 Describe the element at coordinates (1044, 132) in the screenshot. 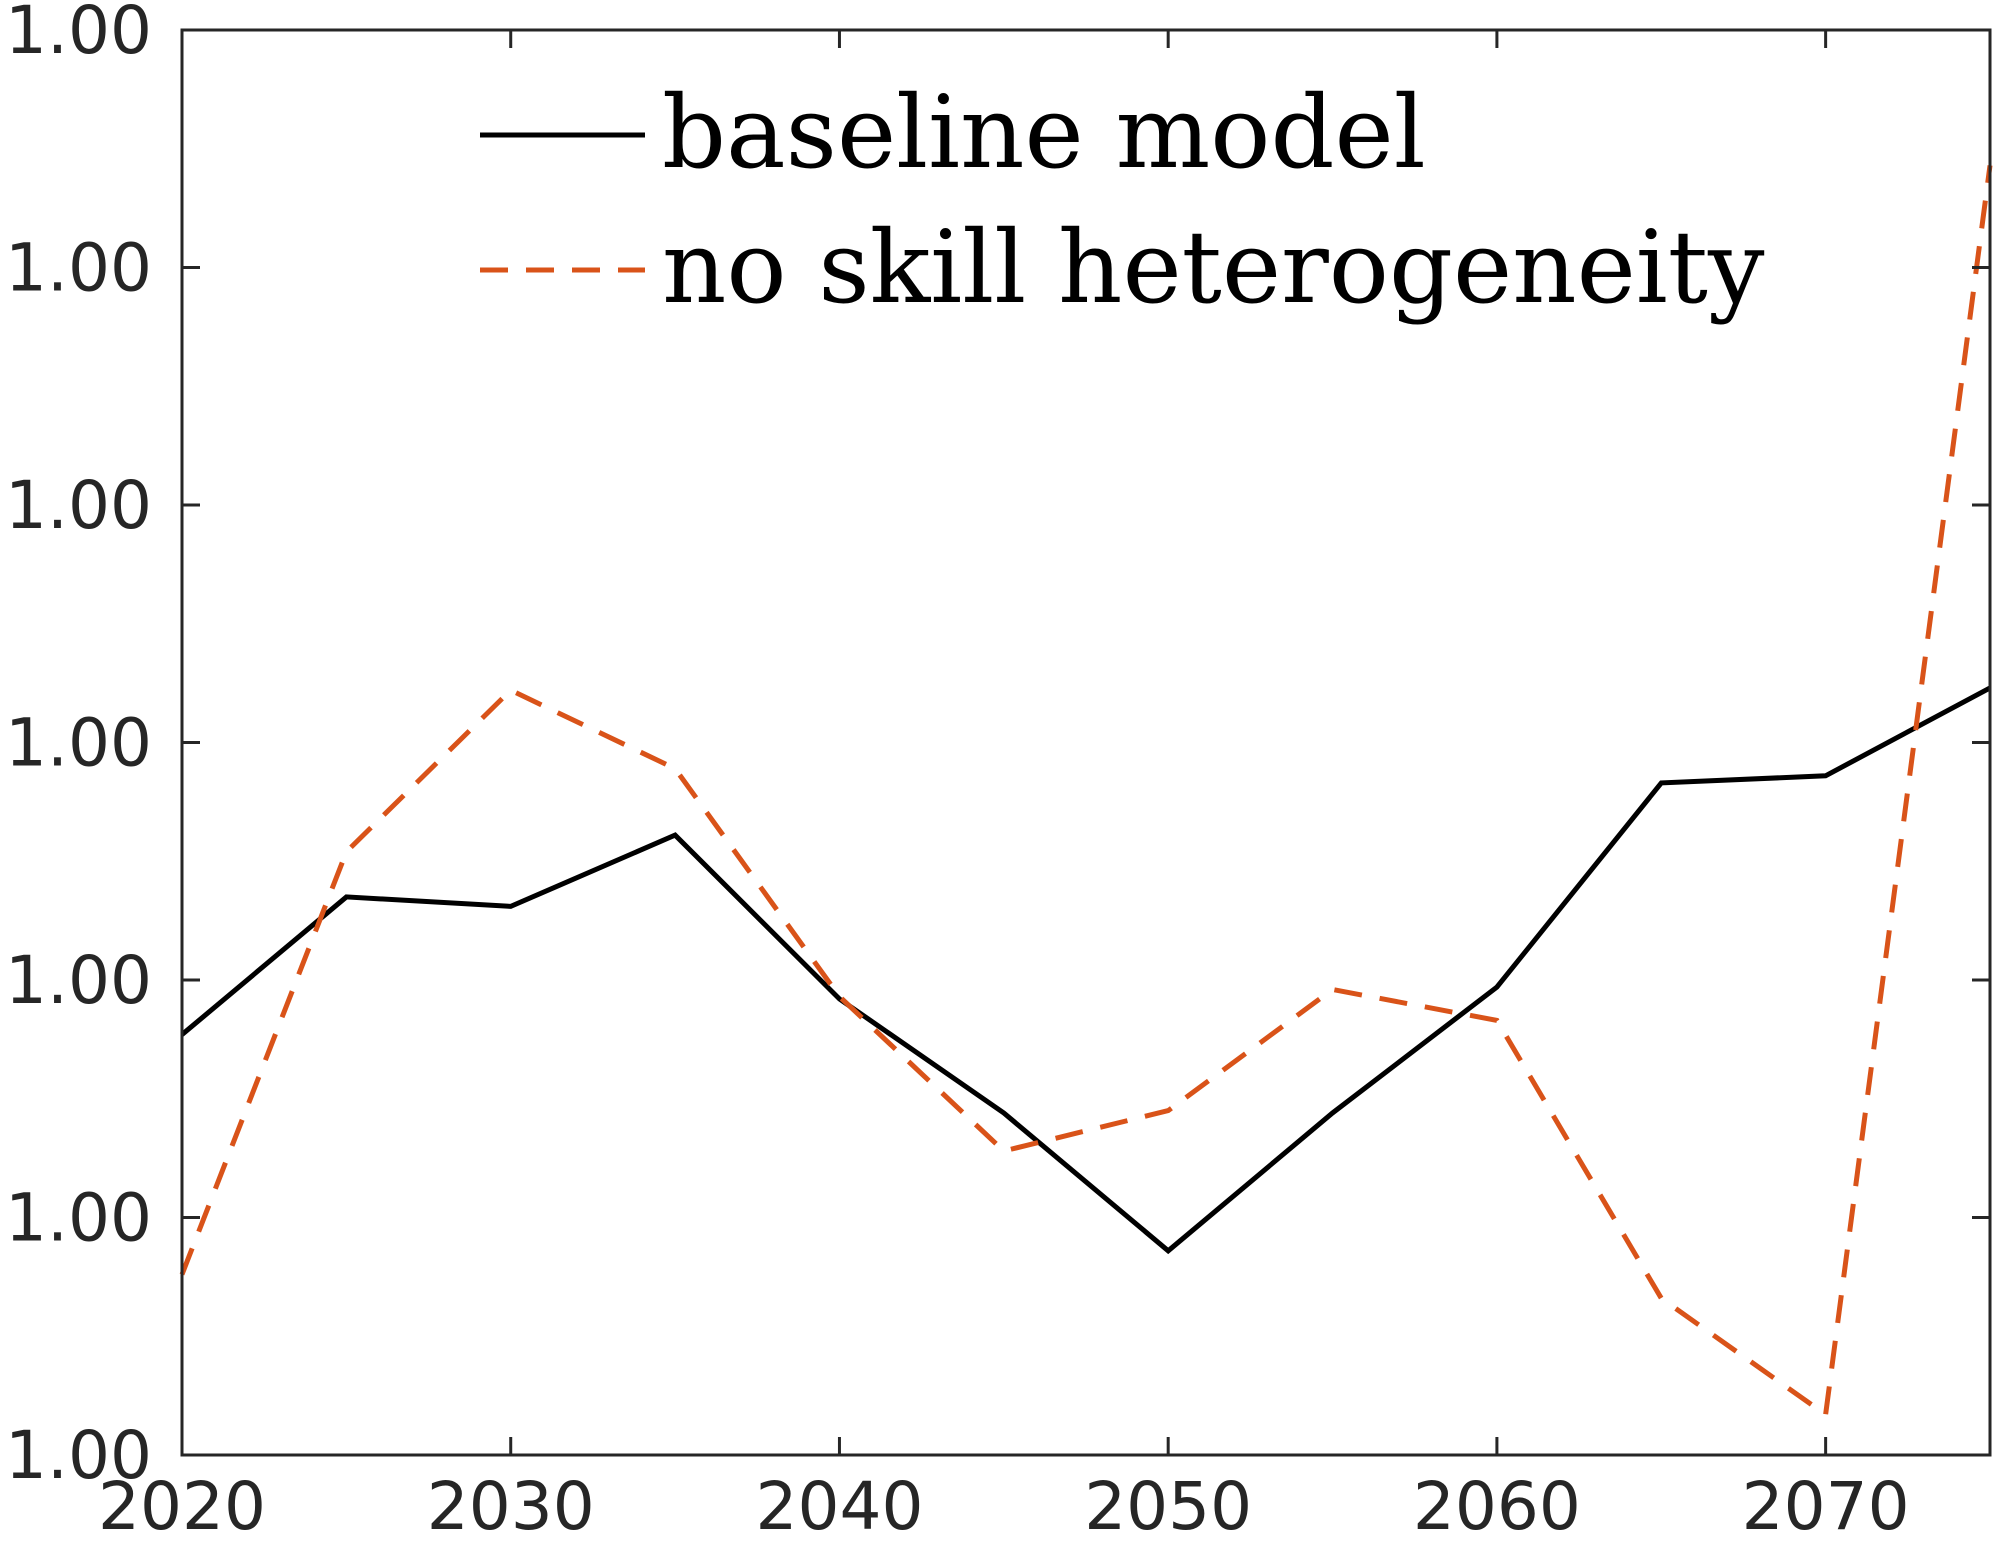

I see `legend-label-baseline-model: baseline model` at that location.